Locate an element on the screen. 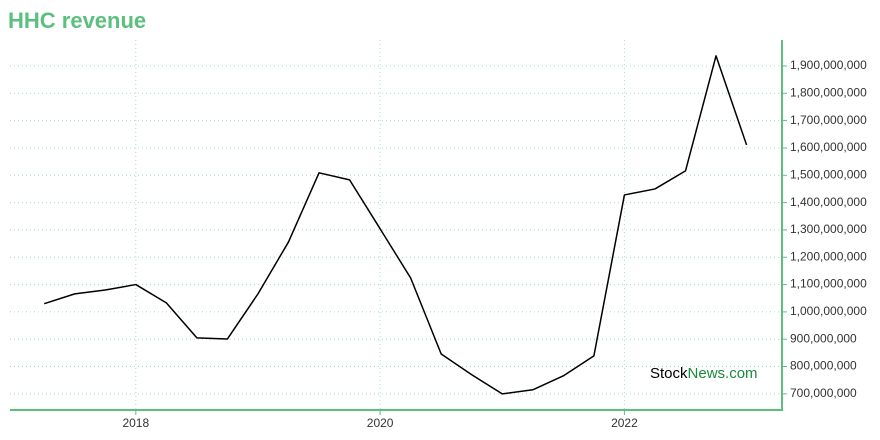 The image size is (880, 440). chart-title: HHC revenue is located at coordinates (77, 20).